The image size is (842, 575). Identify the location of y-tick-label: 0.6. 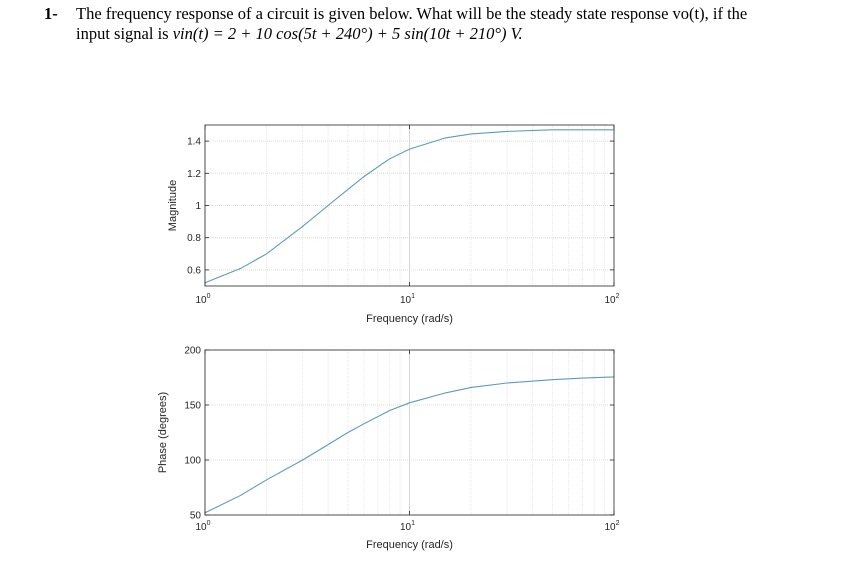
(194, 270).